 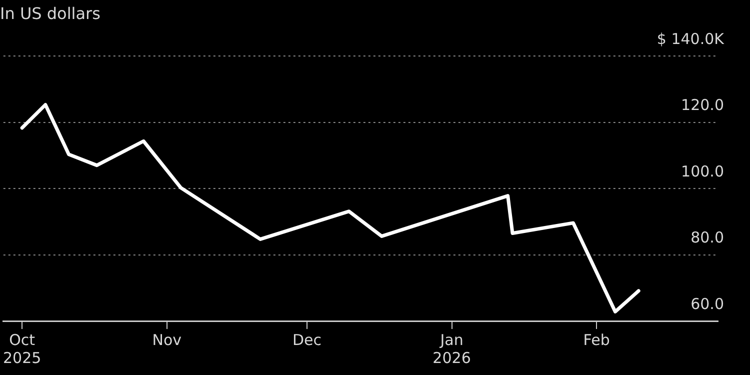 What do you see at coordinates (707, 303) in the screenshot?
I see `y-tick-label: 60.0` at bounding box center [707, 303].